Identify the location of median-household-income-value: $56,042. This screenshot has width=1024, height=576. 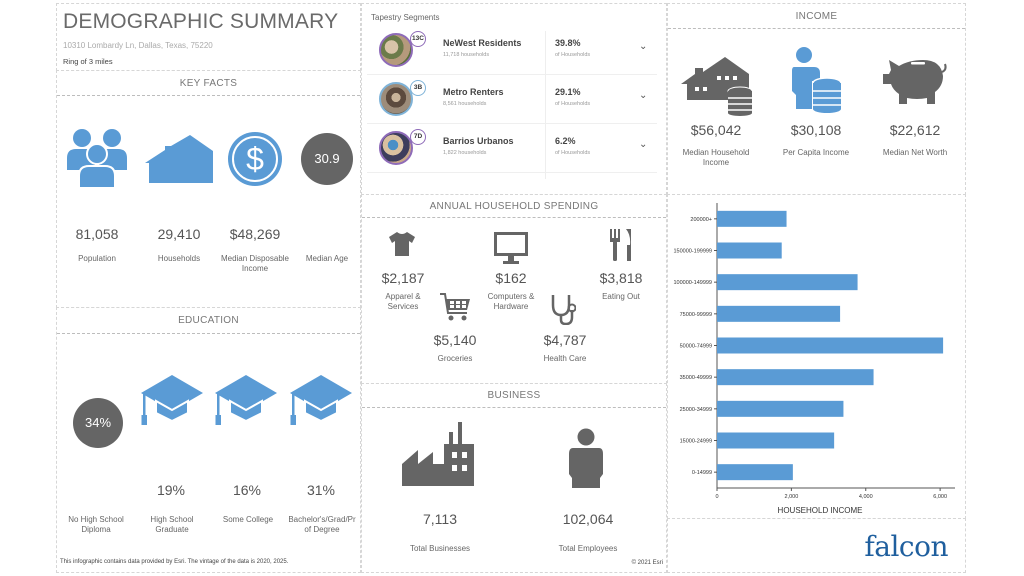
(716, 130).